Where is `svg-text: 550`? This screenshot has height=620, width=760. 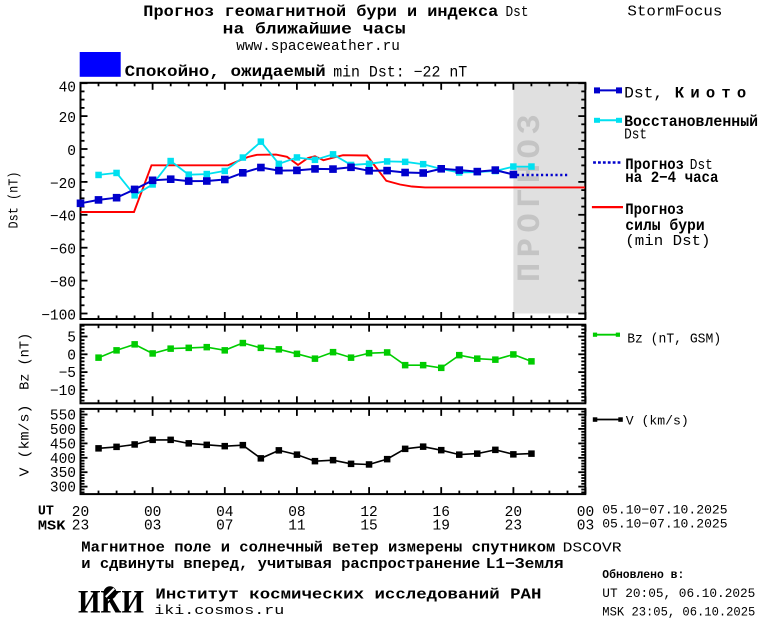 svg-text: 550 is located at coordinates (63, 417).